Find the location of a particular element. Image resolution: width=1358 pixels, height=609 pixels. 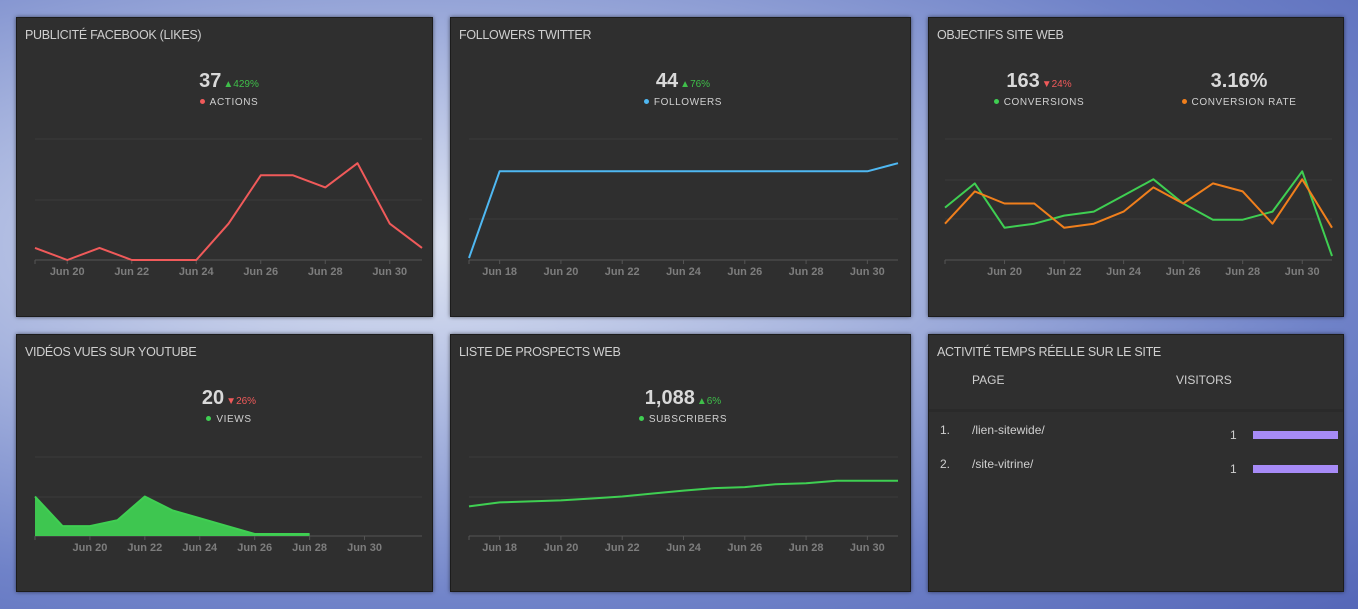

column-header-page: PAGE is located at coordinates (988, 380).